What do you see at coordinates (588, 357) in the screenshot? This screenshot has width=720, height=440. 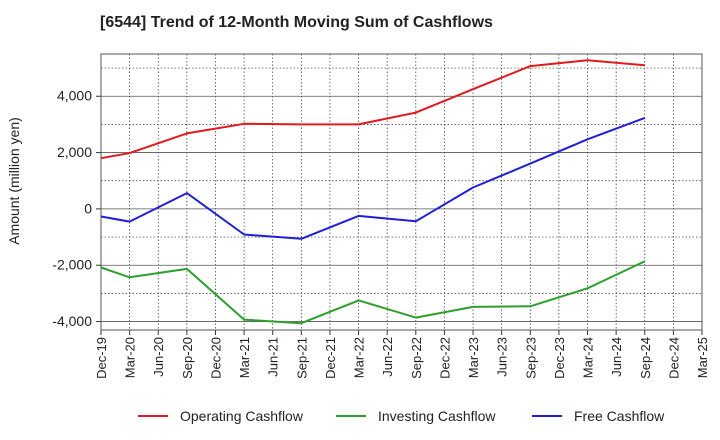 I see `x-tick-label: Mar-24` at bounding box center [588, 357].